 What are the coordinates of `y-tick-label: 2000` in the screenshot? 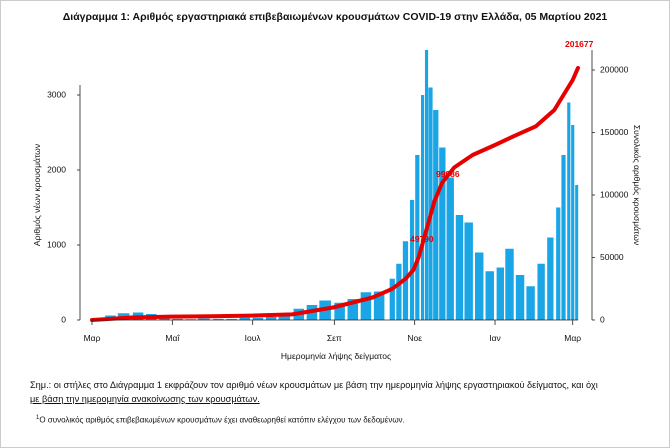 It's located at (56, 169).